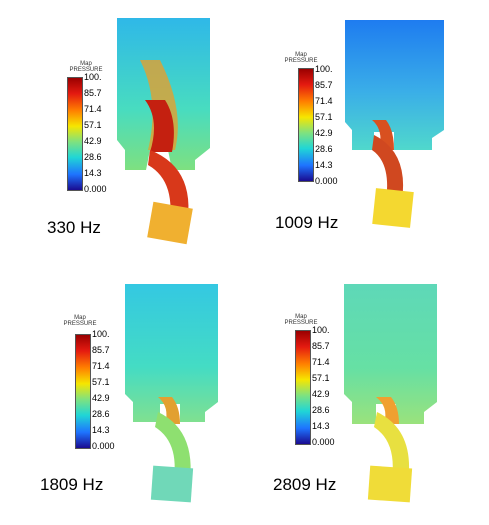  Describe the element at coordinates (72, 484) in the screenshot. I see `frequency-label: 1809 Hz` at that location.